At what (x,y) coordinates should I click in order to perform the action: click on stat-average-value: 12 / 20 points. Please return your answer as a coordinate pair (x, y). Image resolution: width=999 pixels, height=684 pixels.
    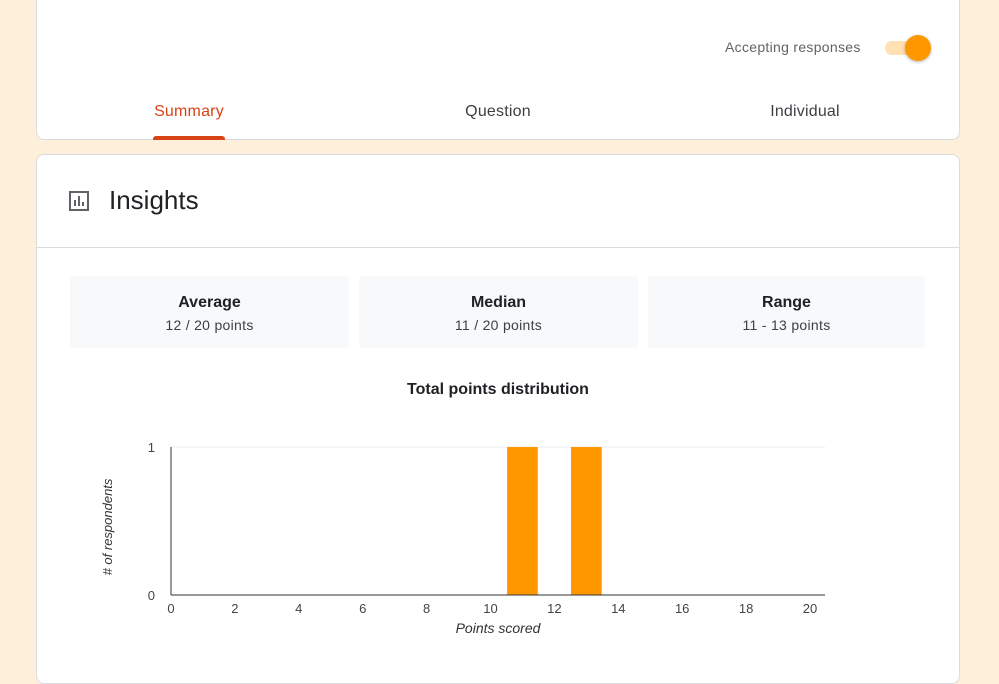
    Looking at the image, I should click on (209, 325).